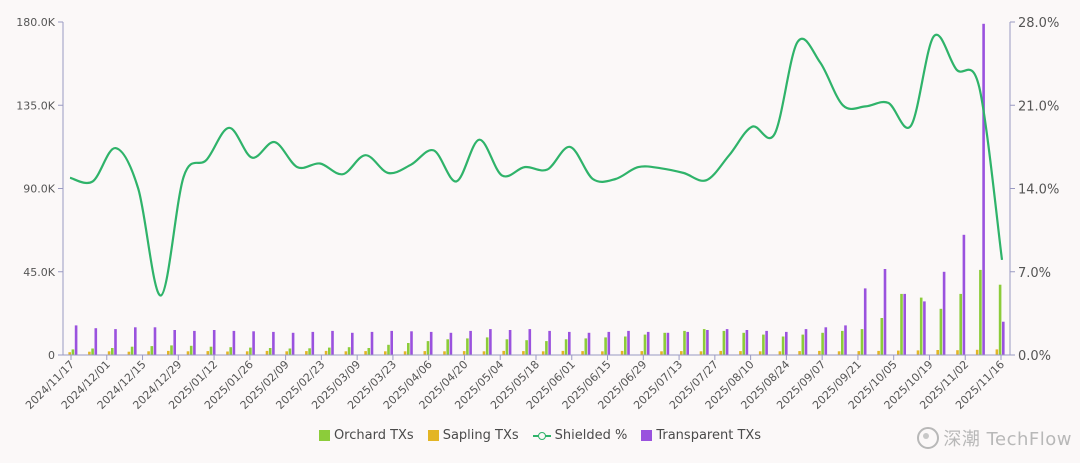 This screenshot has width=1080, height=463. Describe the element at coordinates (473, 435) in the screenshot. I see `legend-item-sapling: Sapling TXs` at that location.